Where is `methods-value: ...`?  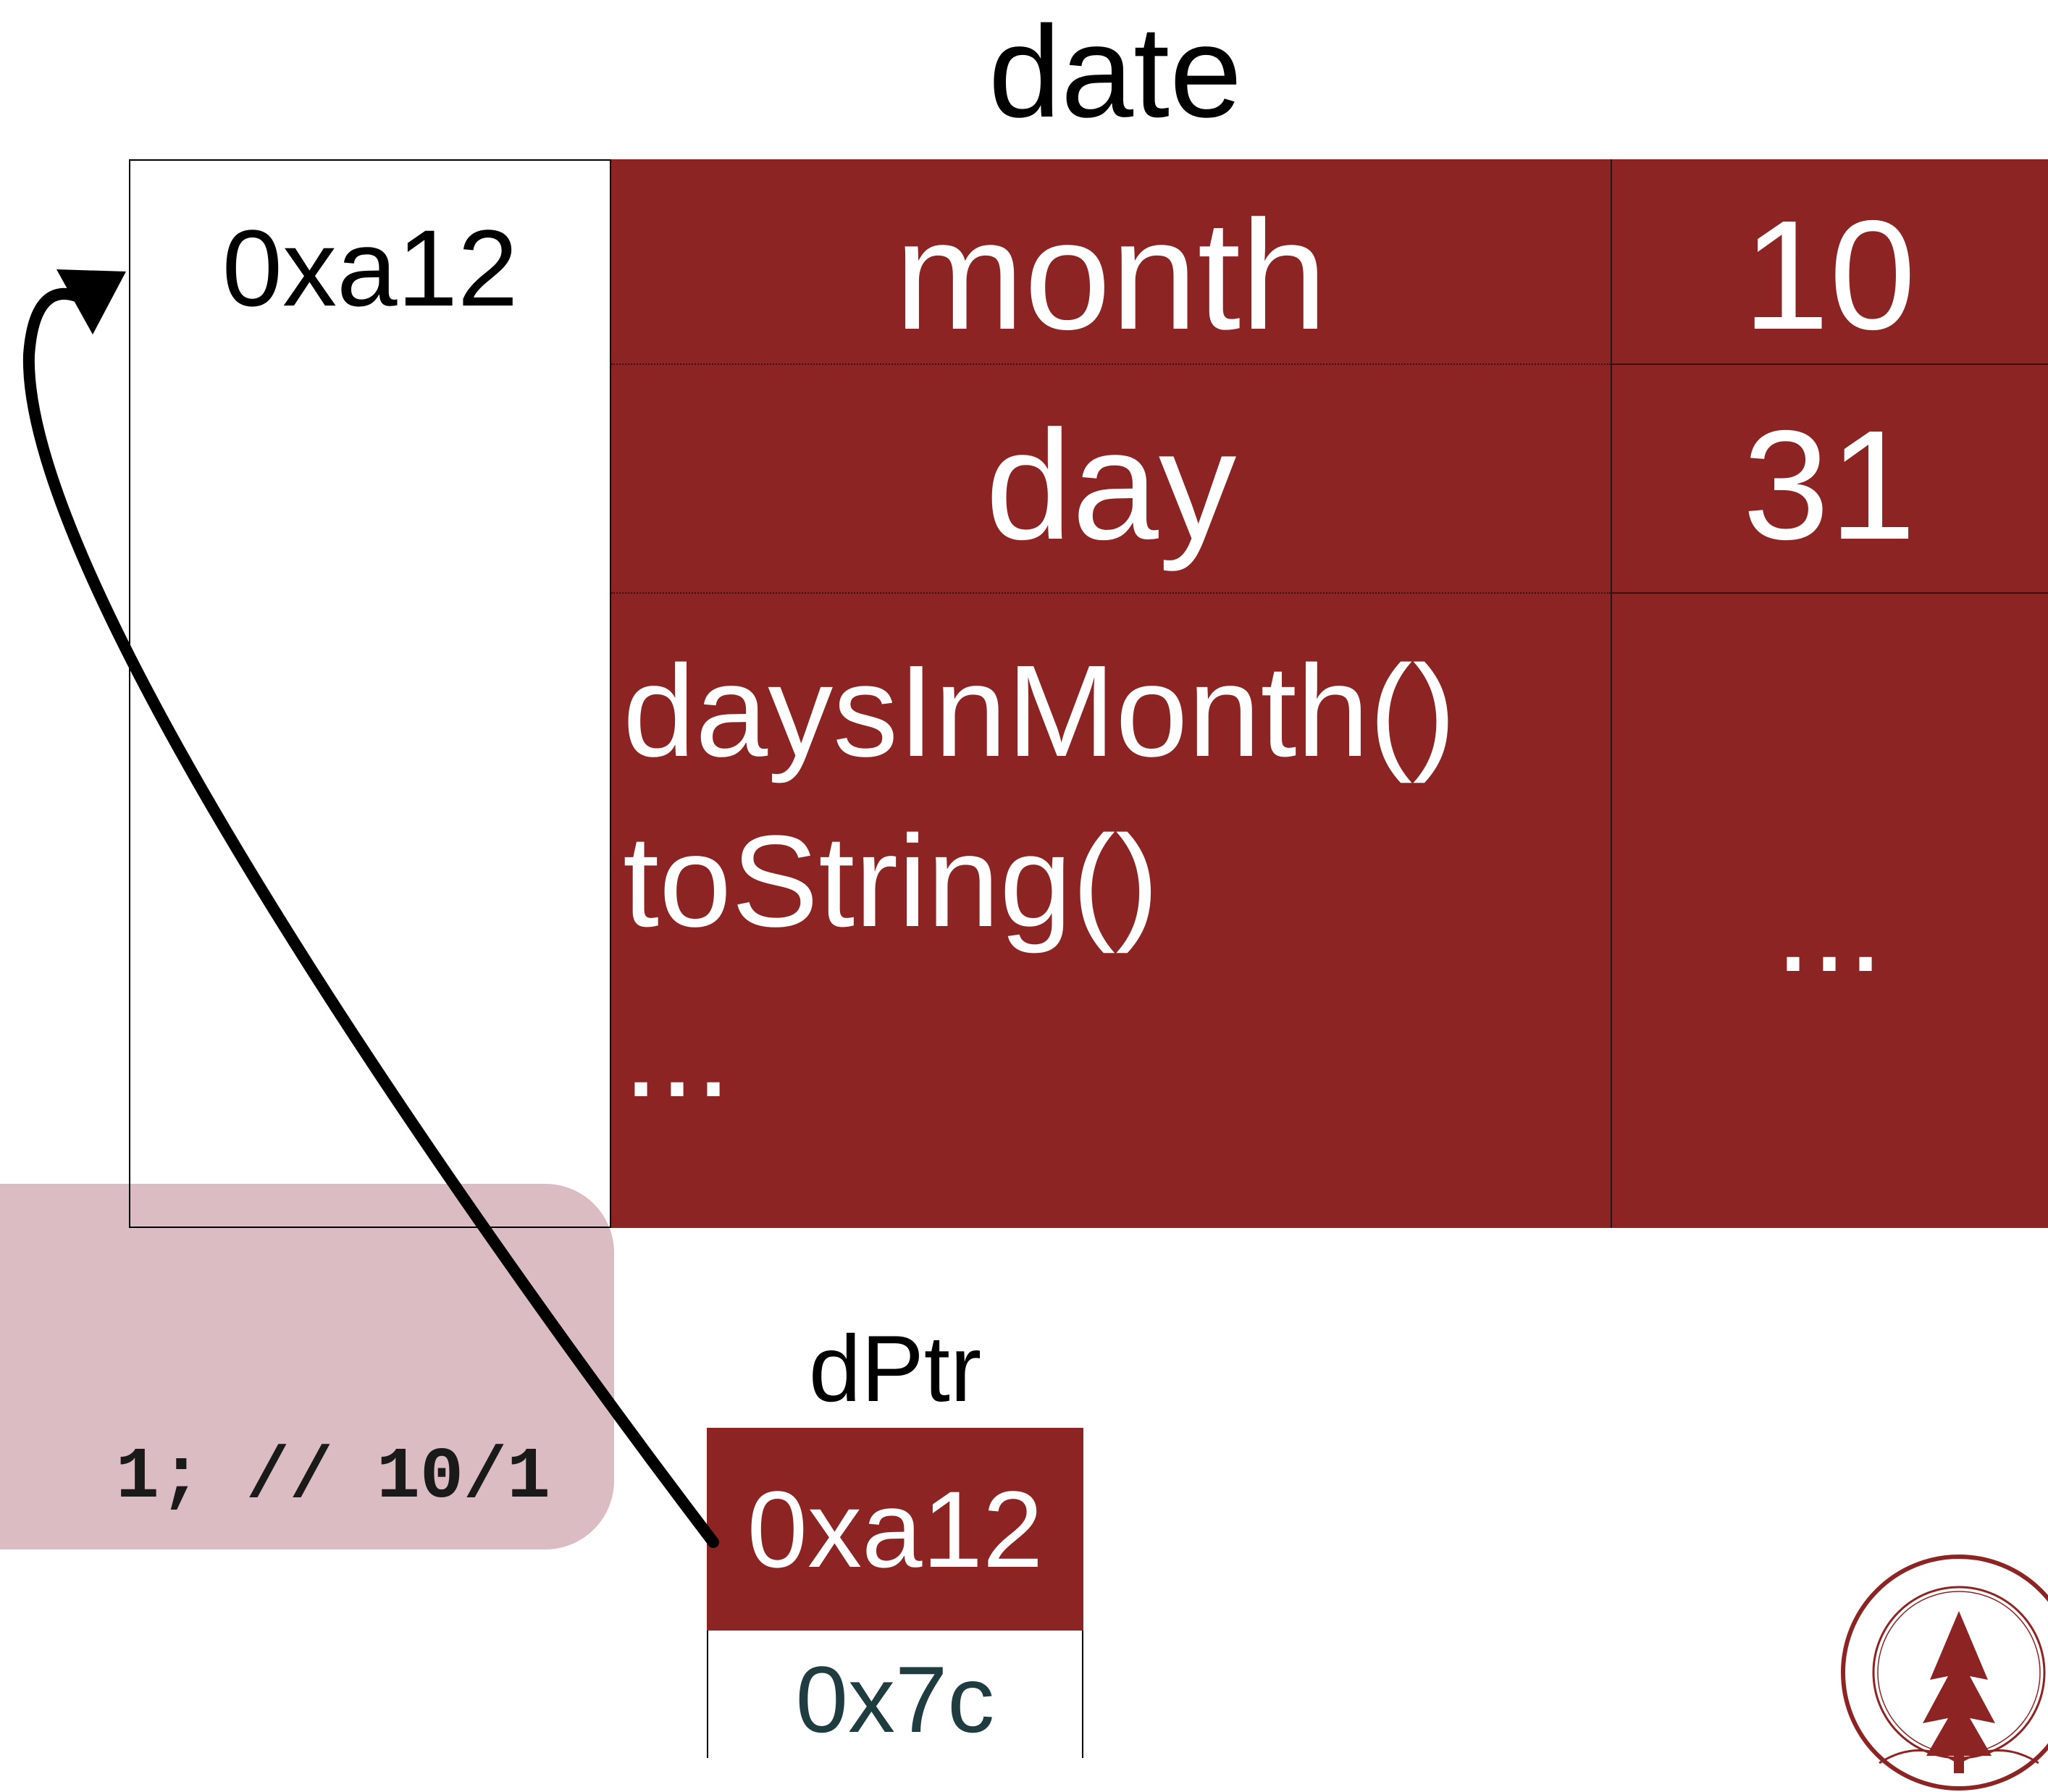 methods-value: ... is located at coordinates (1829, 926).